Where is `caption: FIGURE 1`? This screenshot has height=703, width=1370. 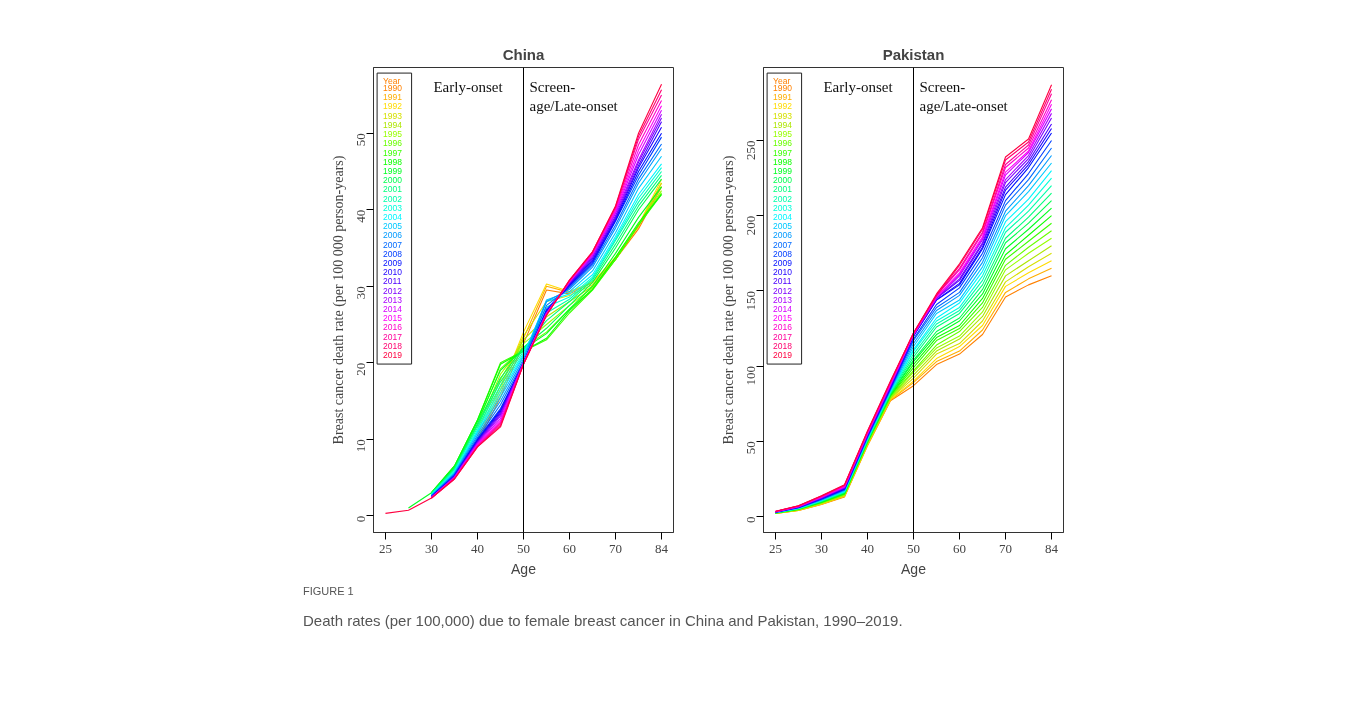 caption: FIGURE 1 is located at coordinates (328, 591).